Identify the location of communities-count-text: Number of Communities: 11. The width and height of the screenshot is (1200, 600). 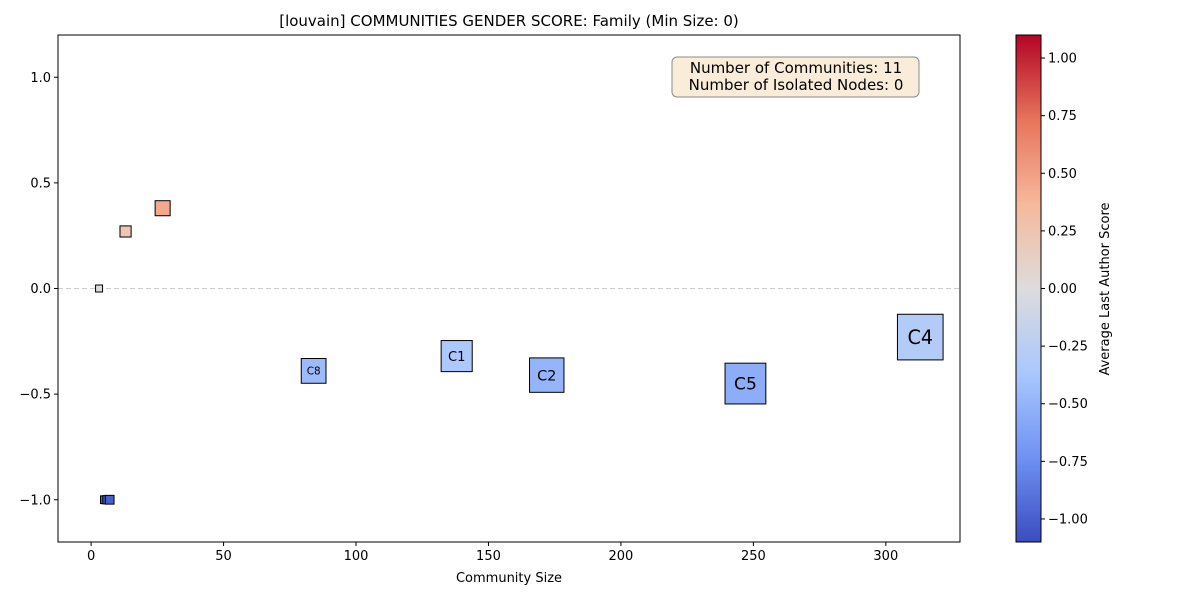
(796, 68).